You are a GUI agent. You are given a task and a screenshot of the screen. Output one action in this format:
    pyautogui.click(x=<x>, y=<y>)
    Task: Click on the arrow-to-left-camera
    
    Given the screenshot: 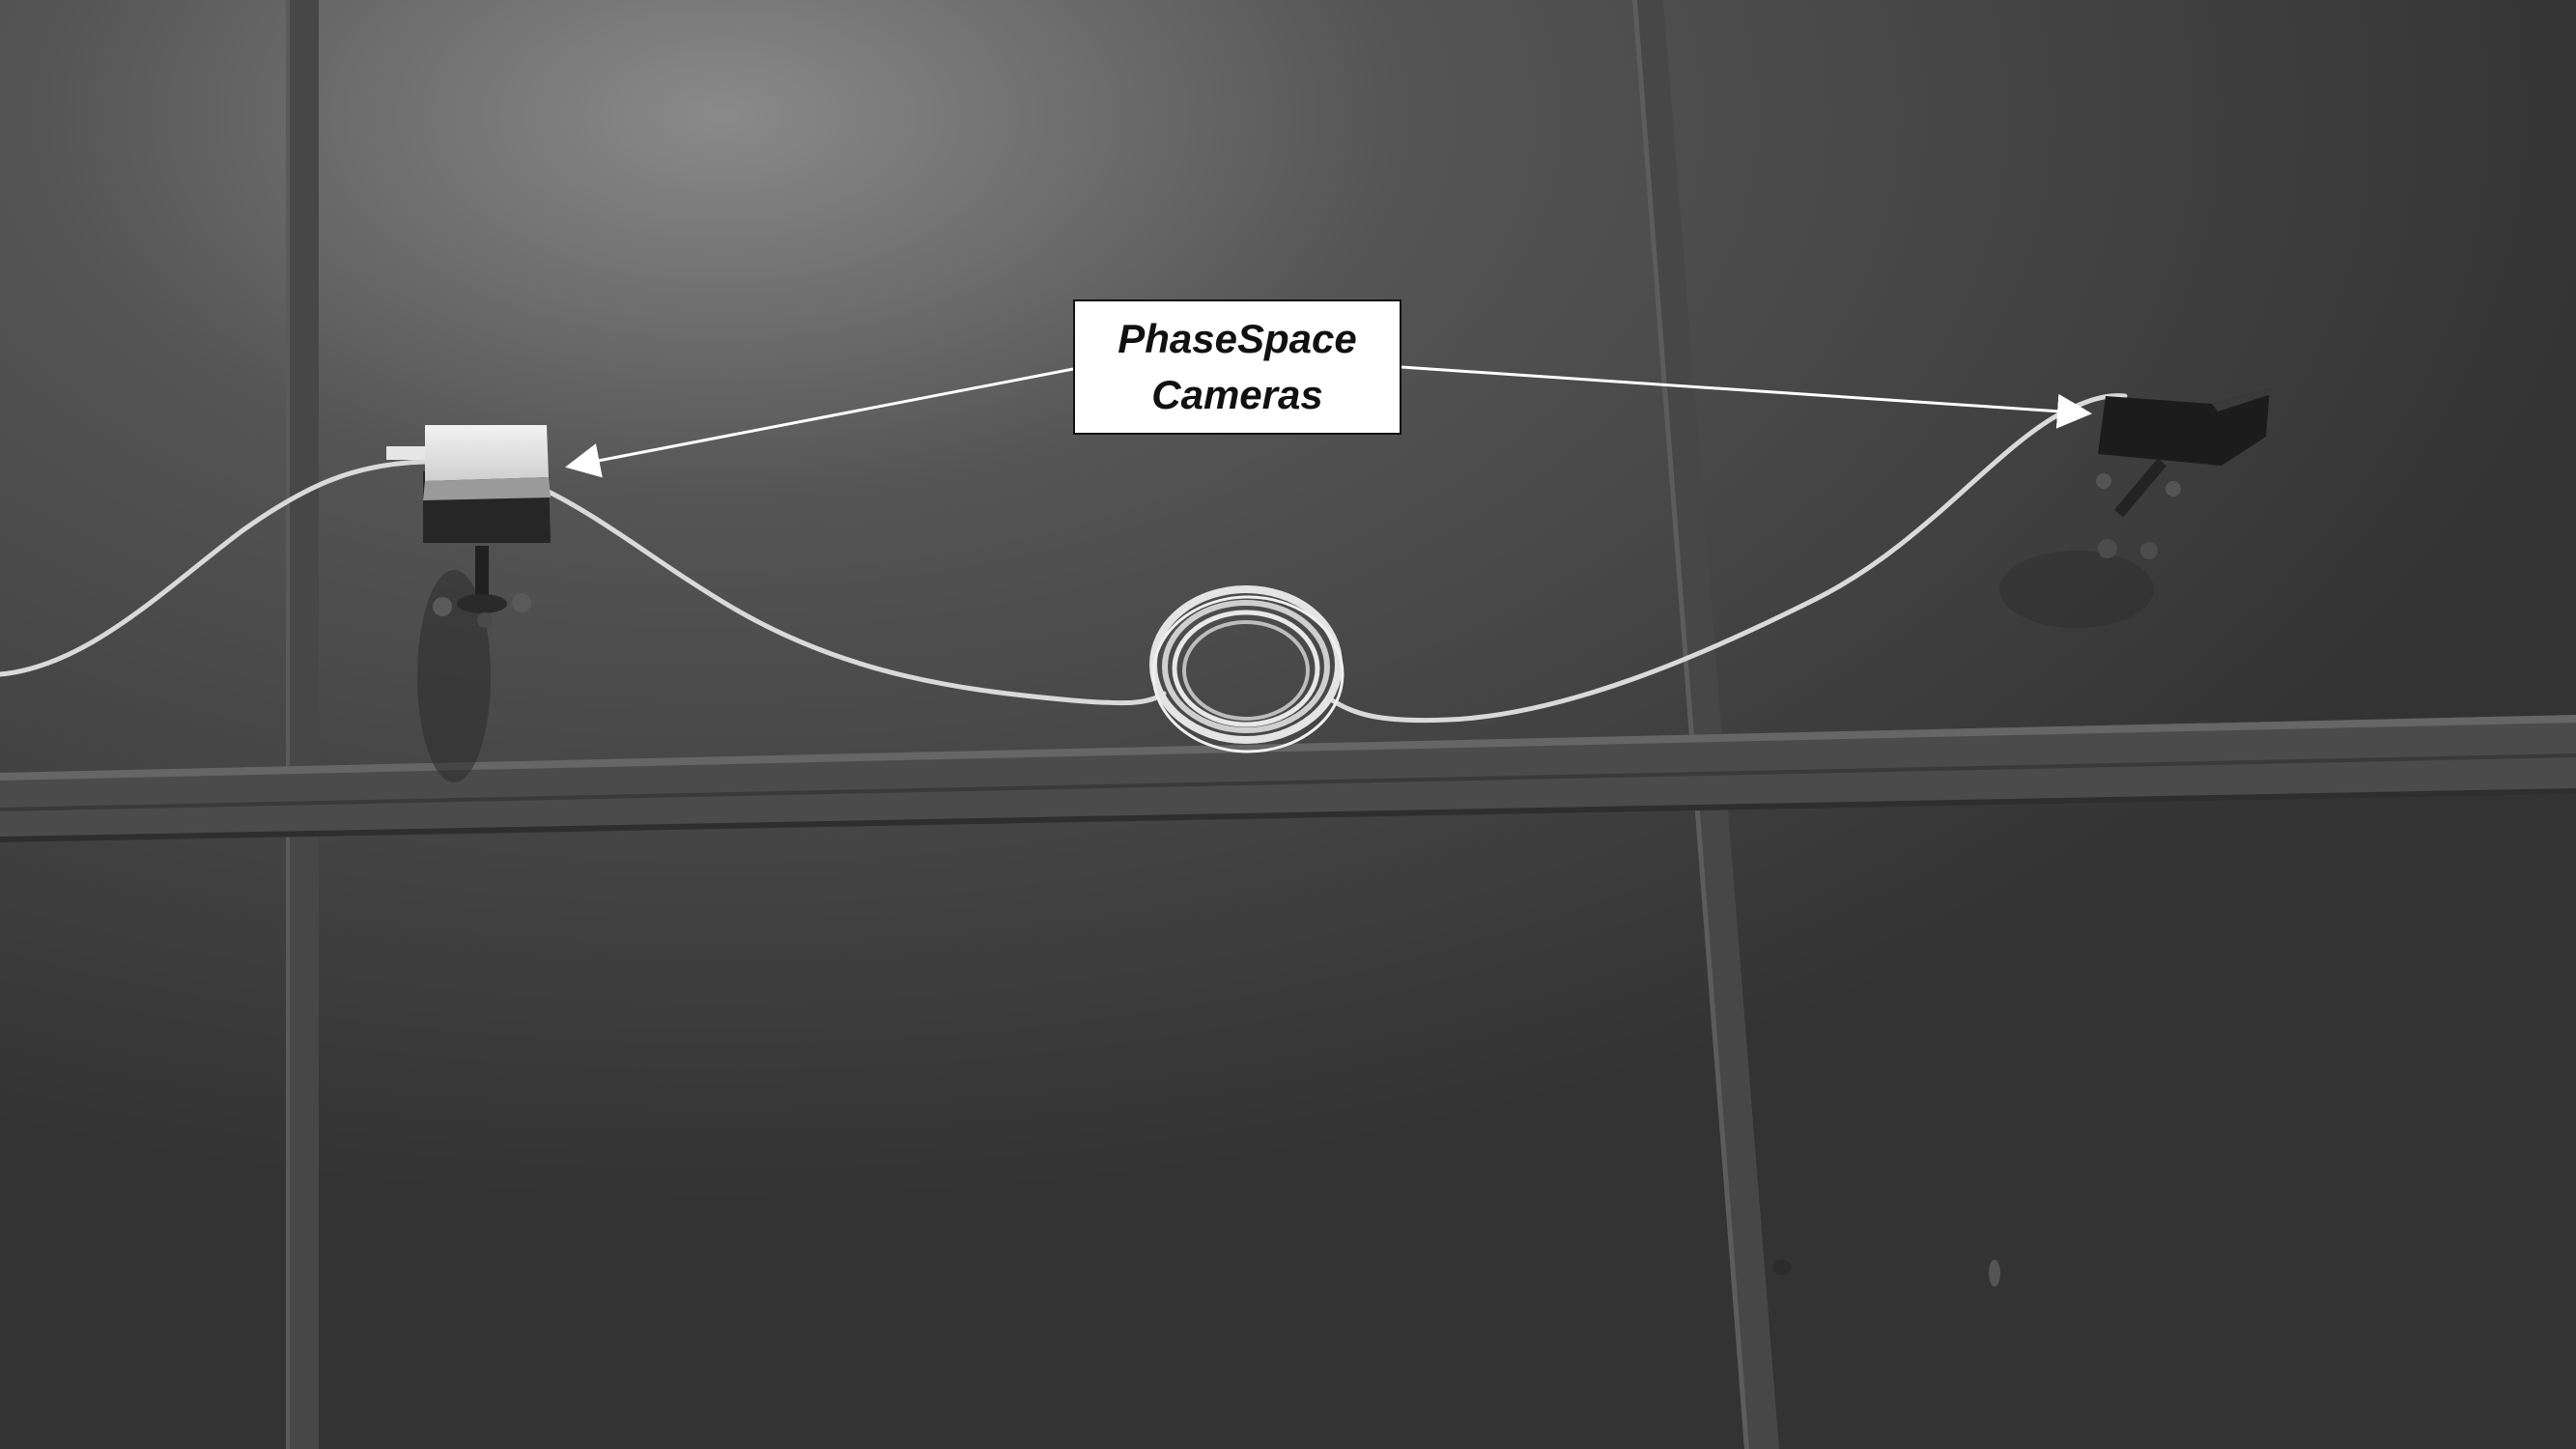 What is the action you would take?
    pyautogui.click(x=819, y=422)
    